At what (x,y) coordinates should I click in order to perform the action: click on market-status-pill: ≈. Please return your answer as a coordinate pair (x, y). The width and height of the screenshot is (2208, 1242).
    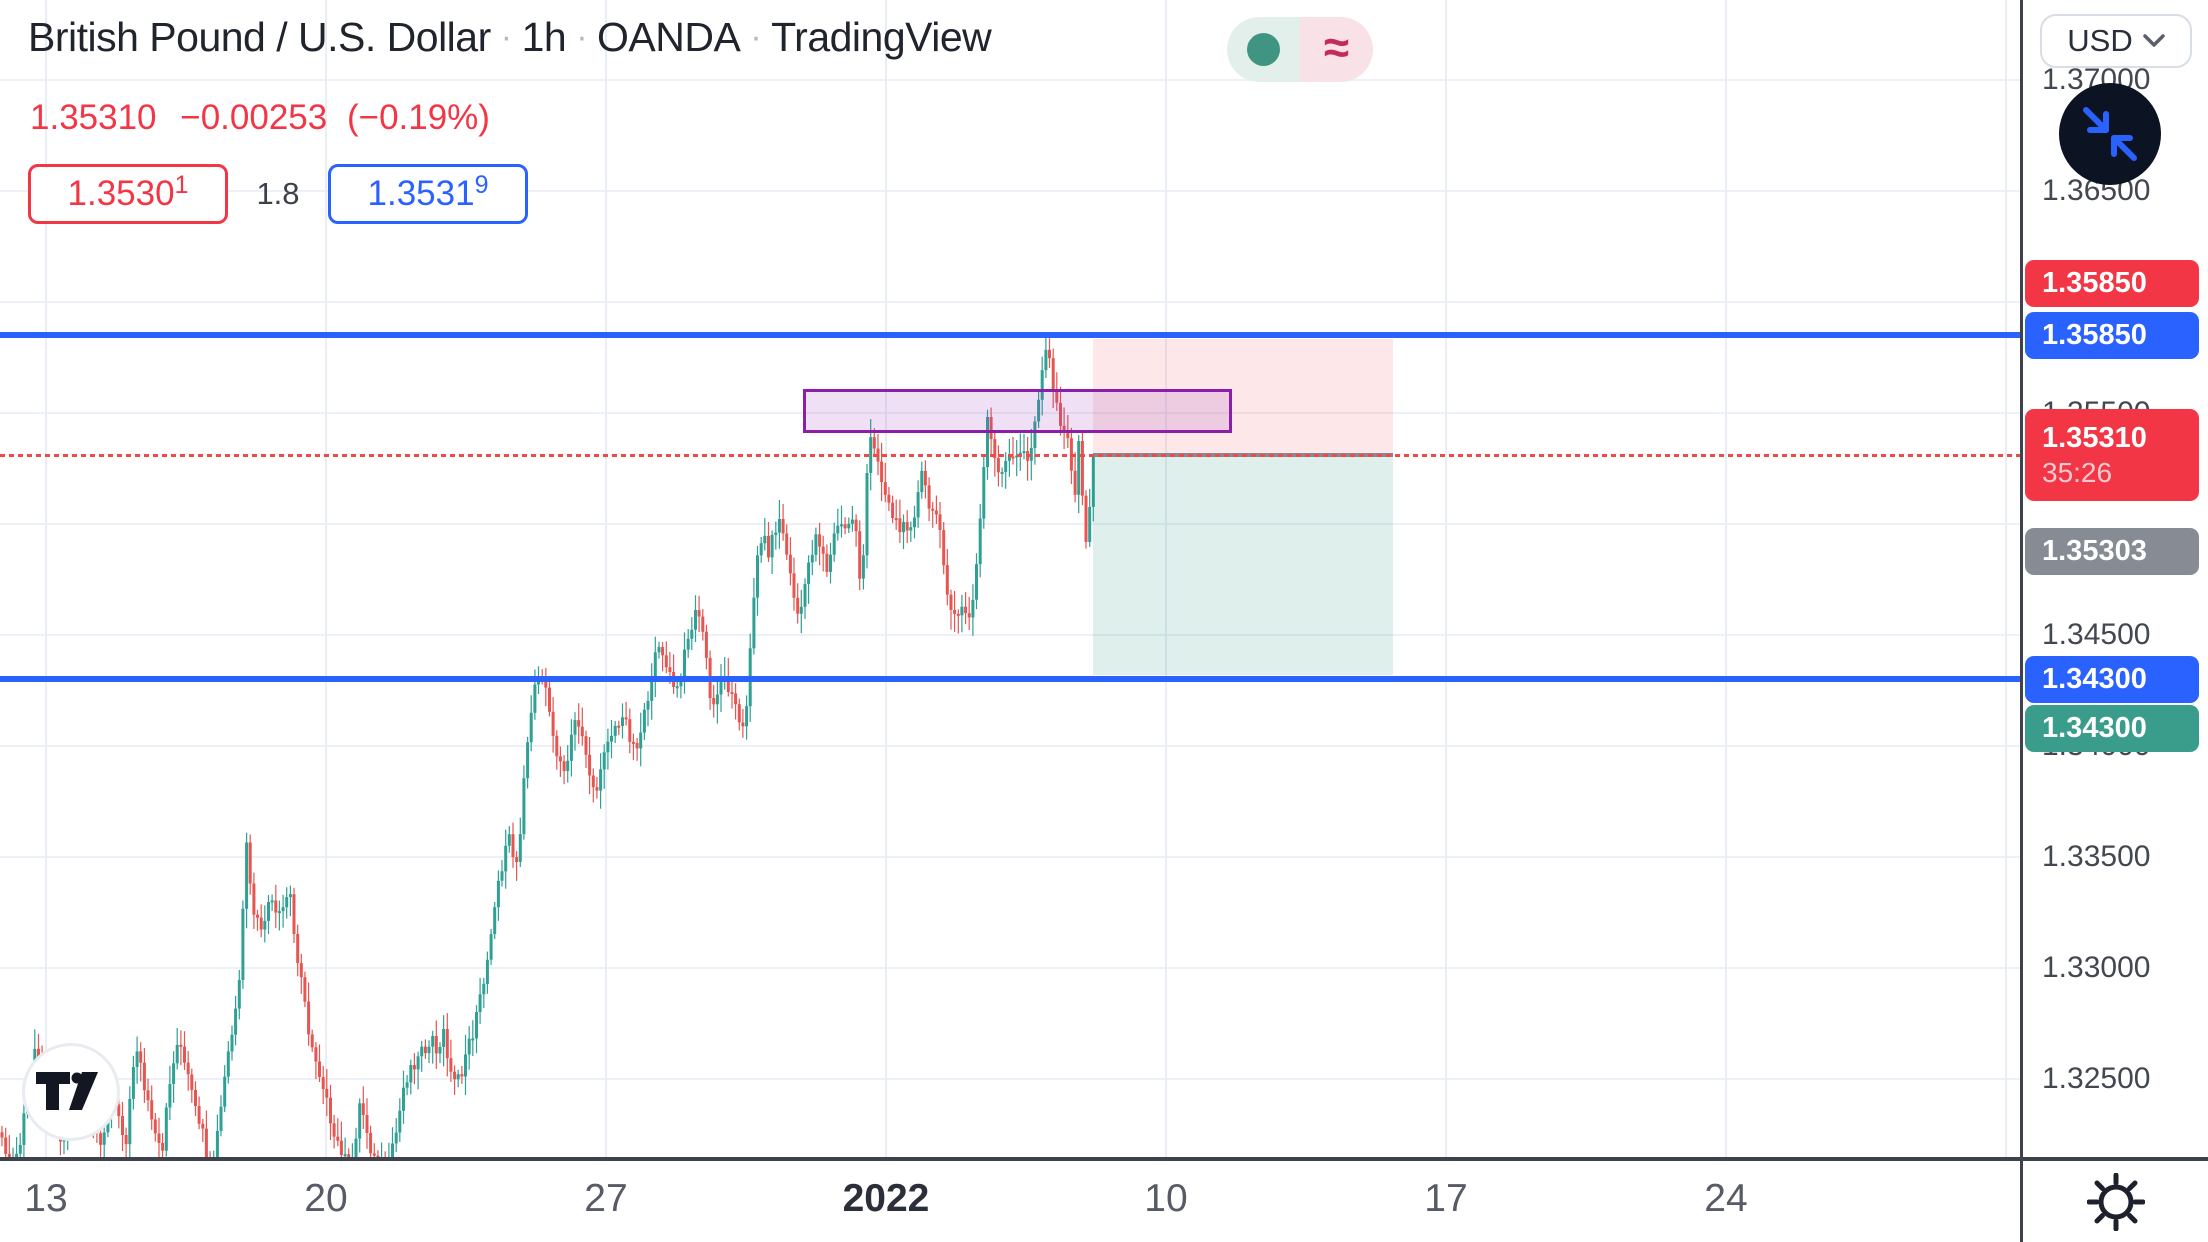
    Looking at the image, I should click on (1300, 49).